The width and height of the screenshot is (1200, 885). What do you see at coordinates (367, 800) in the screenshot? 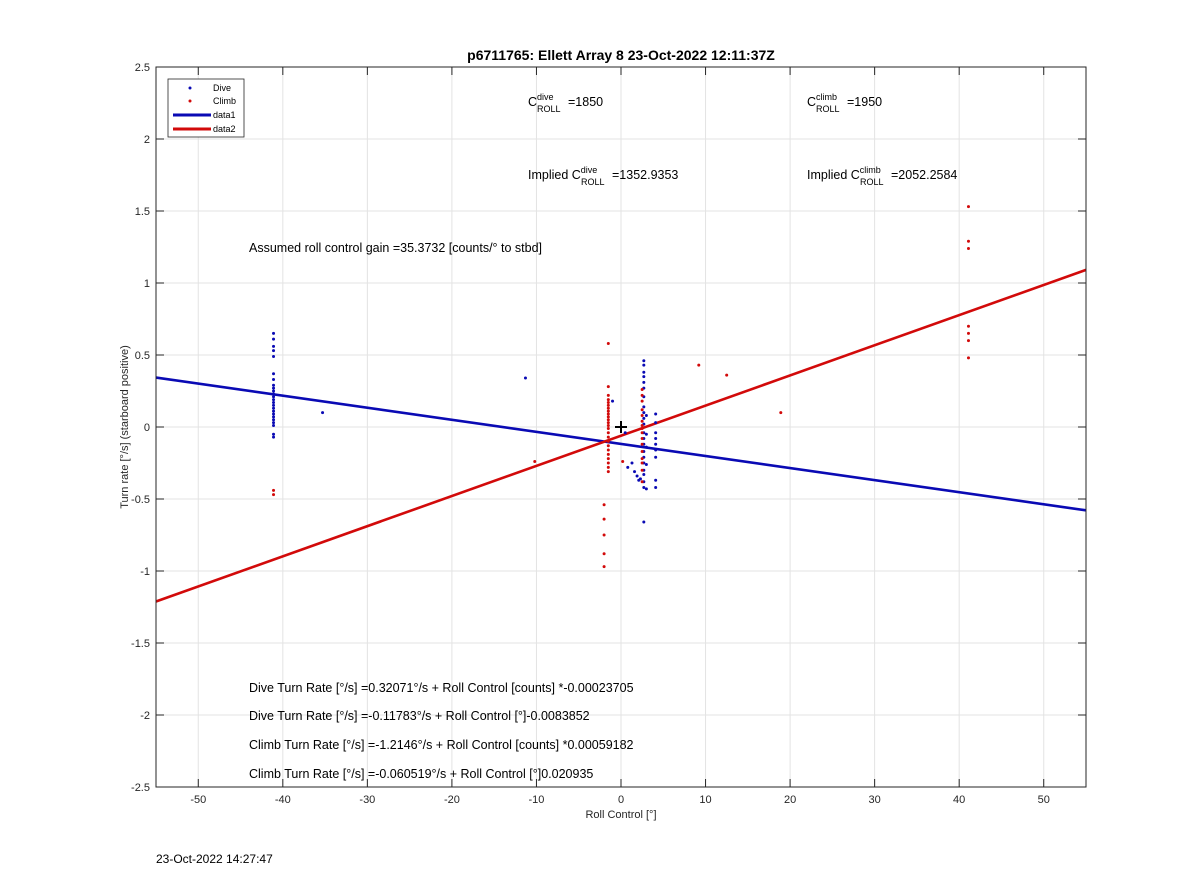
I see `x-tick-label: -30` at bounding box center [367, 800].